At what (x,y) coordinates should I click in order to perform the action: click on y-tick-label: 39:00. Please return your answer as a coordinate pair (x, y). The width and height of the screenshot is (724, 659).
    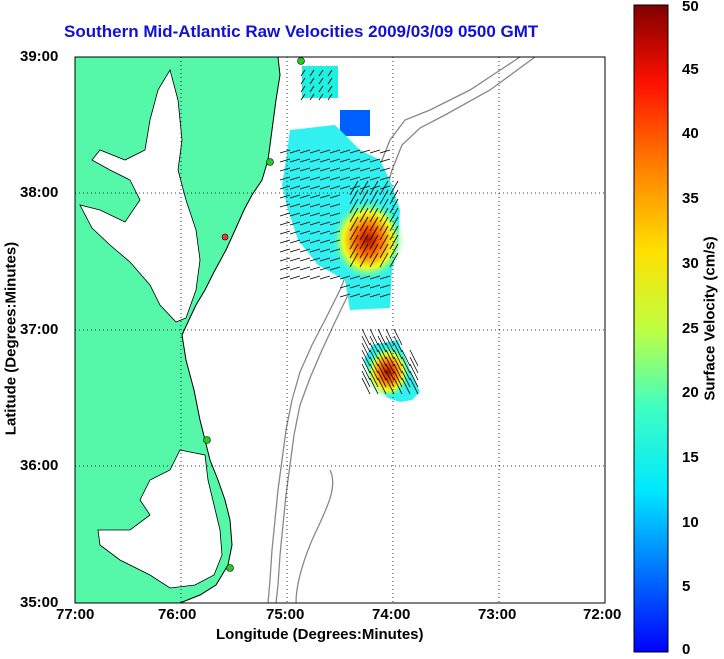
    Looking at the image, I should click on (39, 56).